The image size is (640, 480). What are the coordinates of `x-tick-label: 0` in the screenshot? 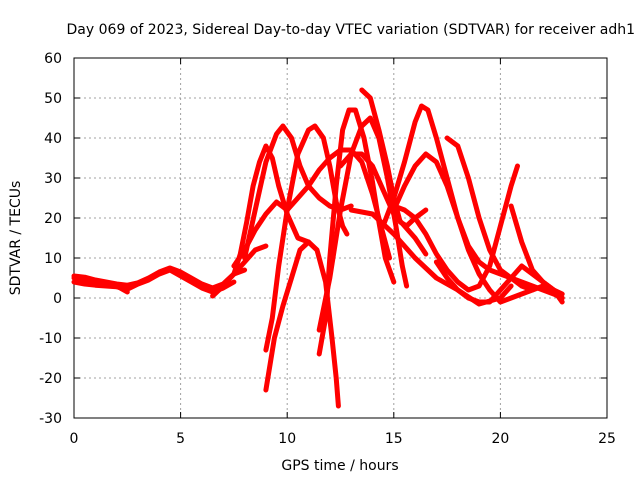 It's located at (74, 439).